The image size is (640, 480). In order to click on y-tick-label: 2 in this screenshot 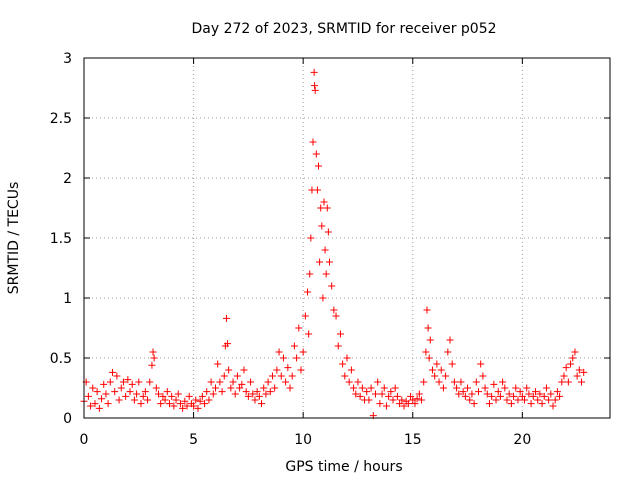, I will do `click(67, 179)`.